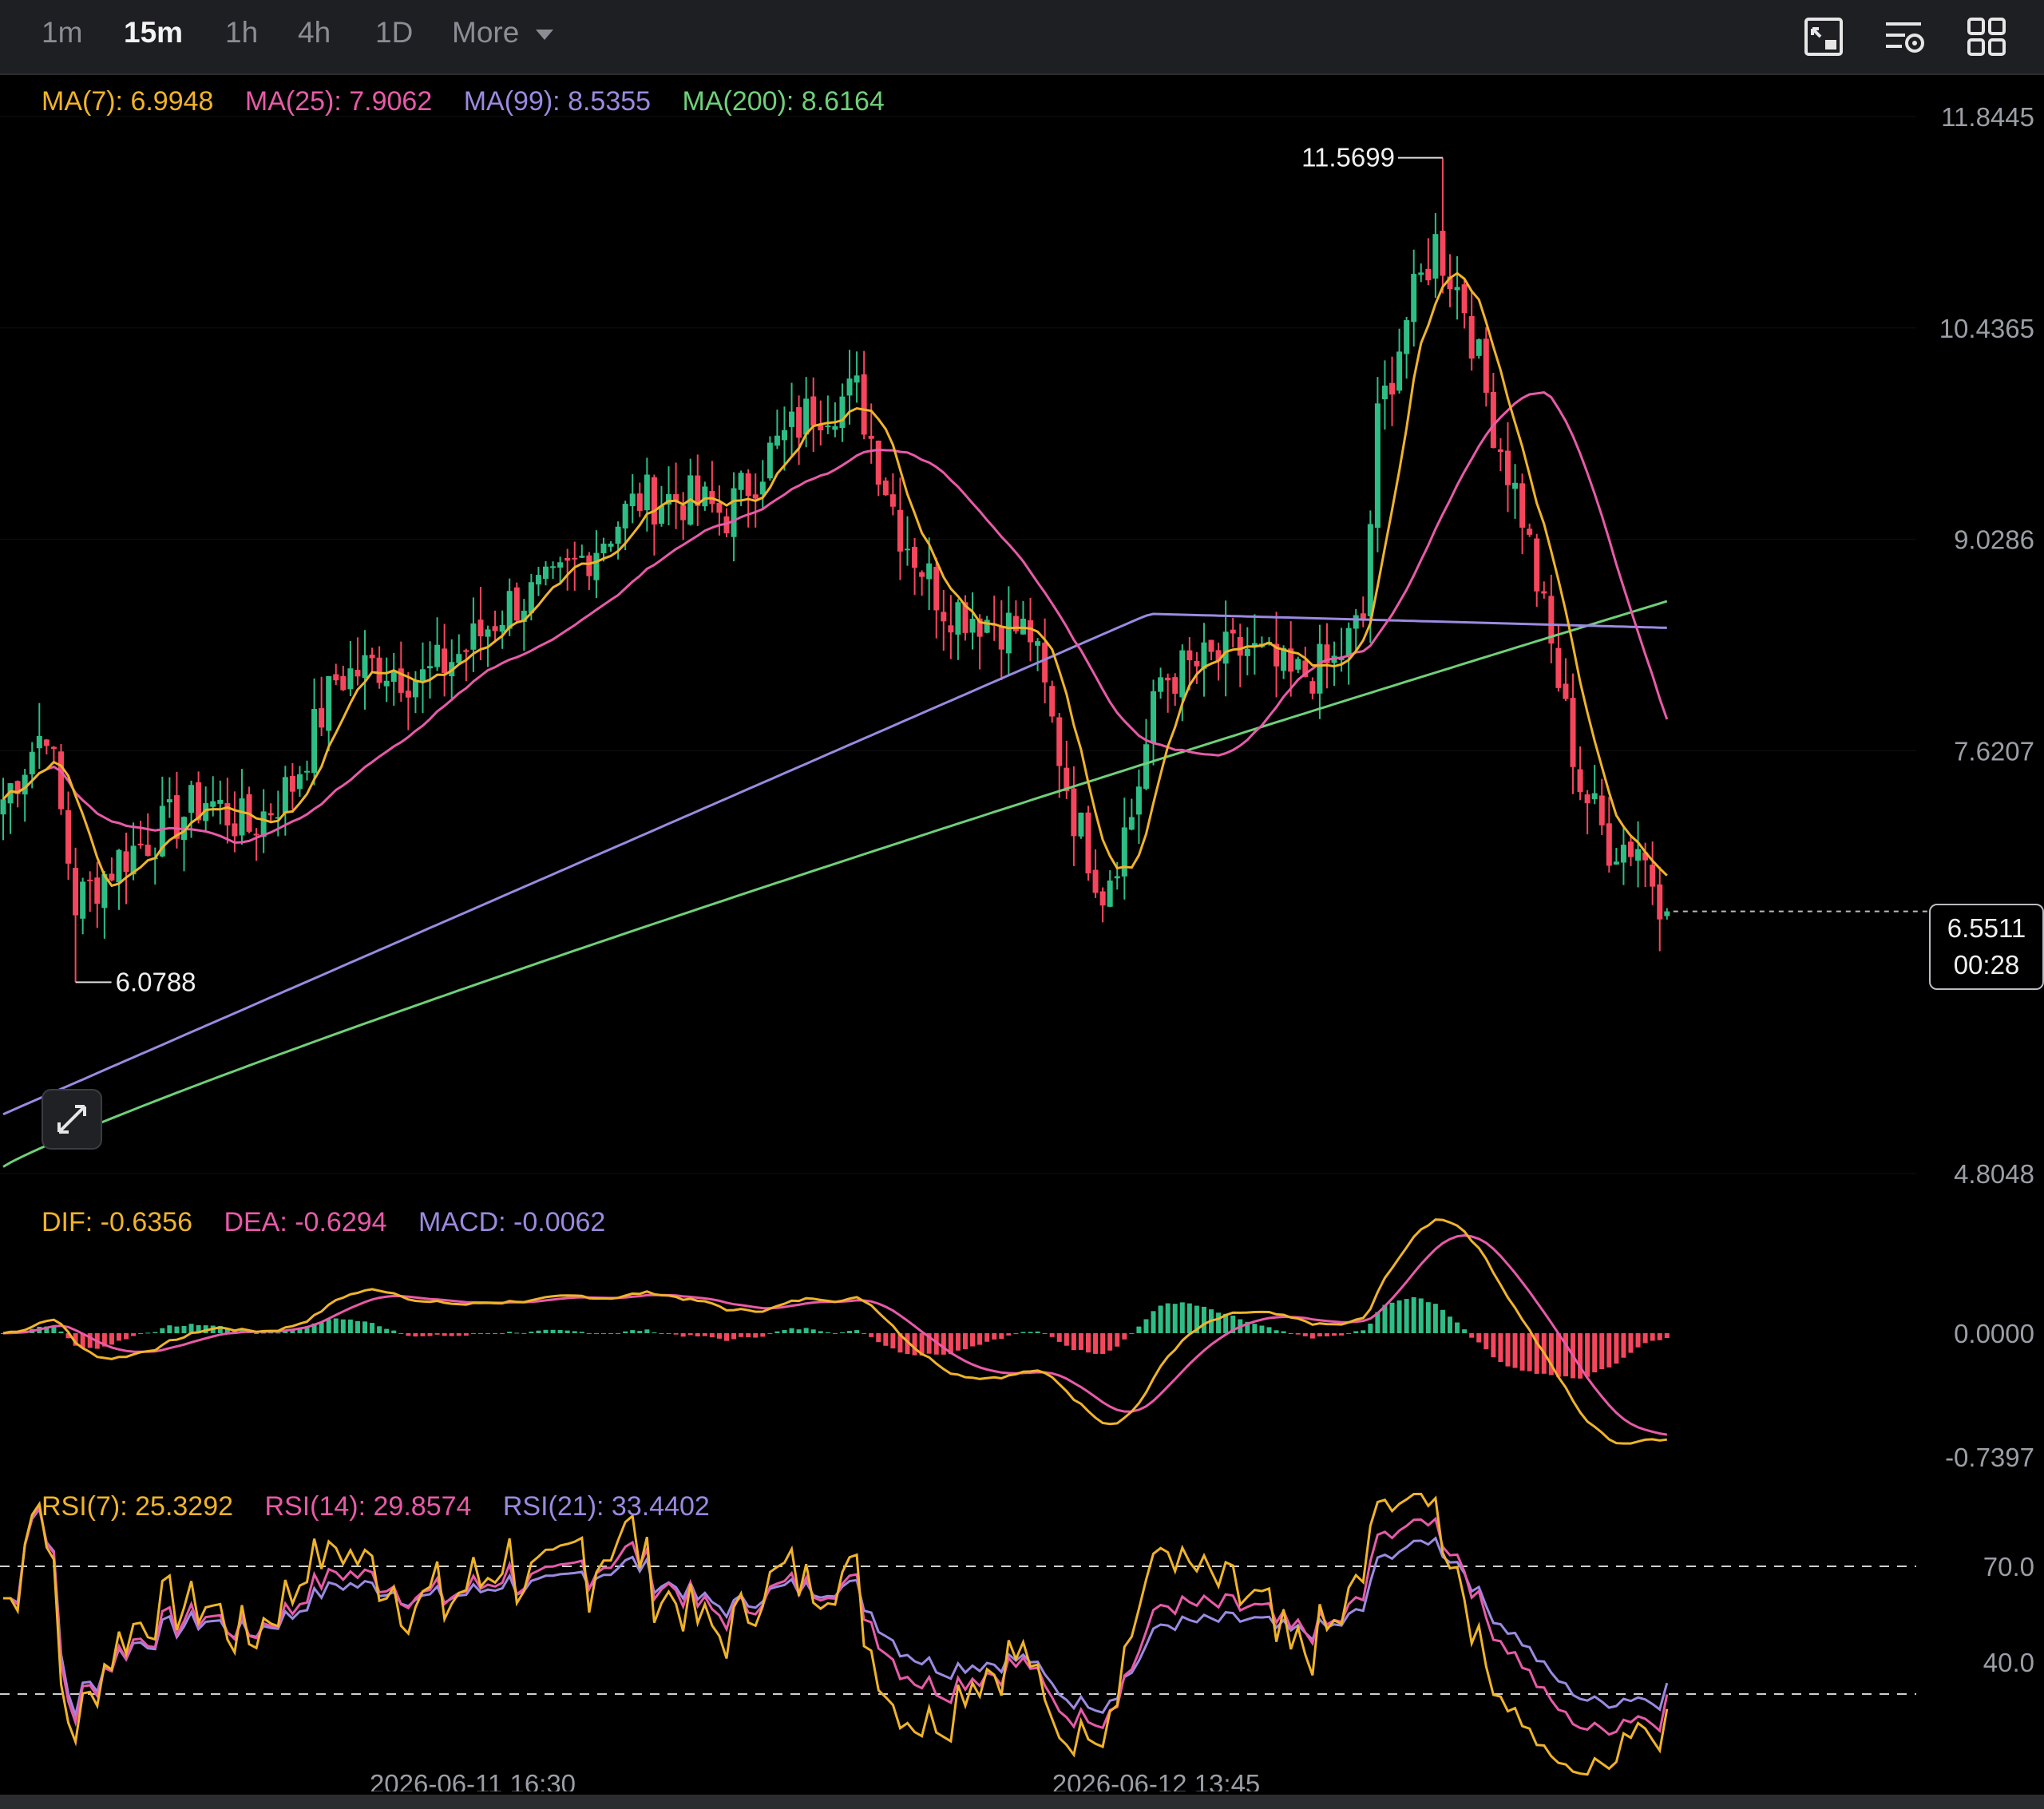  I want to click on layout-grid-icon, so click(1986, 36).